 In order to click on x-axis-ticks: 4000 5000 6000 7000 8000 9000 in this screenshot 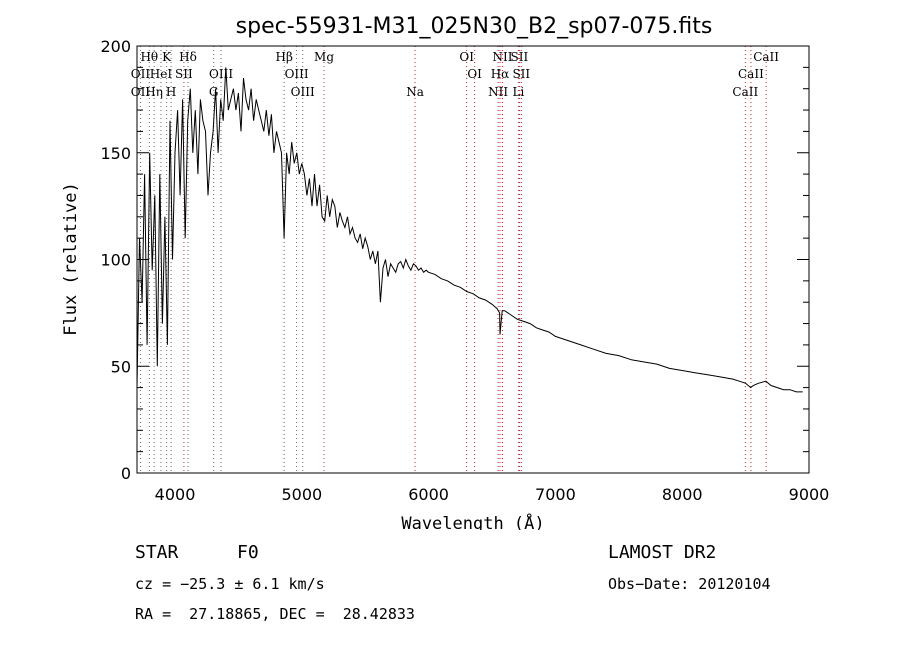, I will do `click(492, 494)`.